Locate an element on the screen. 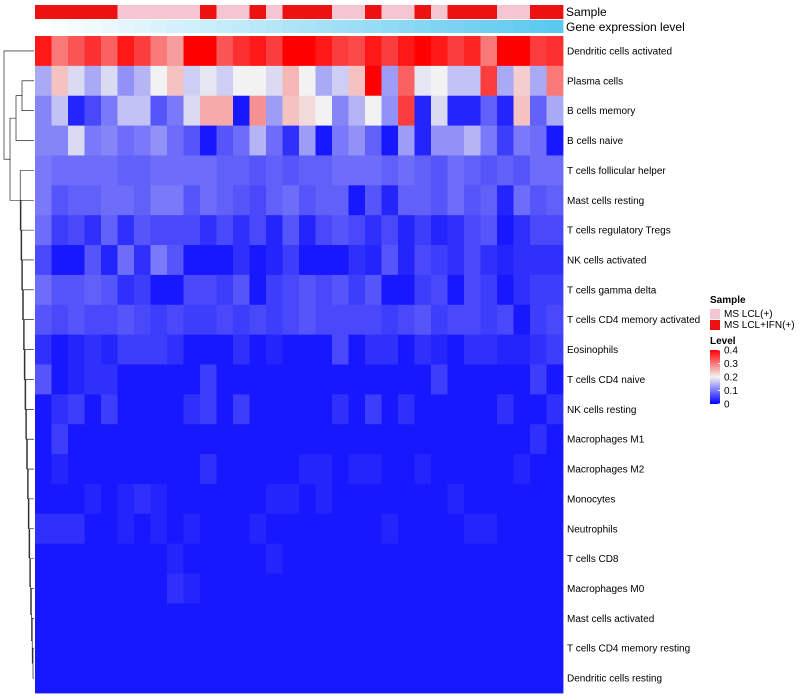 Image resolution: width=800 pixels, height=700 pixels. row-label: NK cells activated is located at coordinates (606, 260).